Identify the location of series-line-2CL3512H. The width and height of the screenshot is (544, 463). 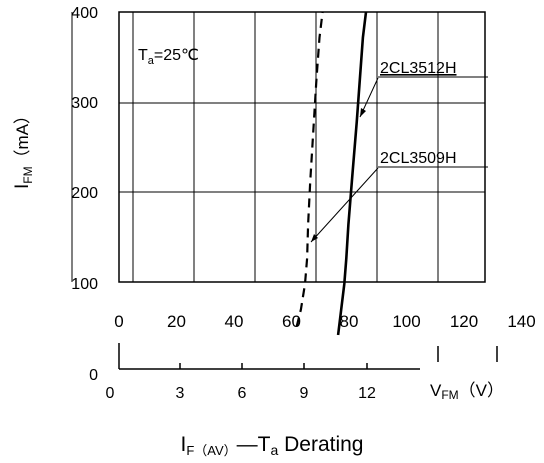
(352, 173).